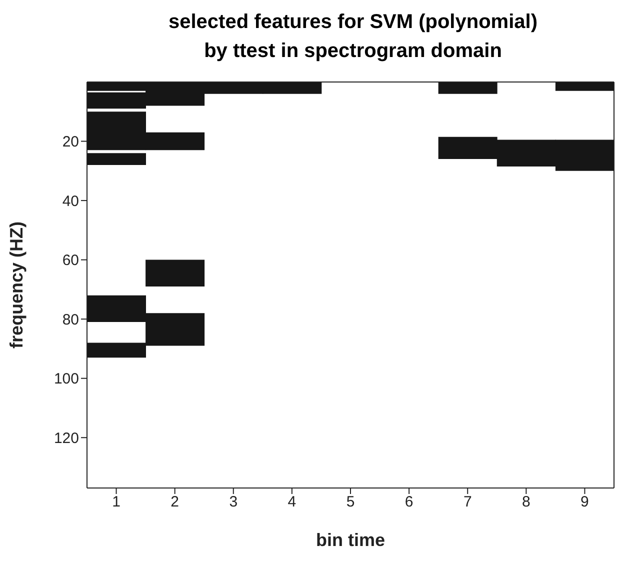 This screenshot has height=566, width=627. Describe the element at coordinates (353, 37) in the screenshot. I see `chart-title: selected features for SVM (polynomial) by ttest in spectrogram domain` at that location.